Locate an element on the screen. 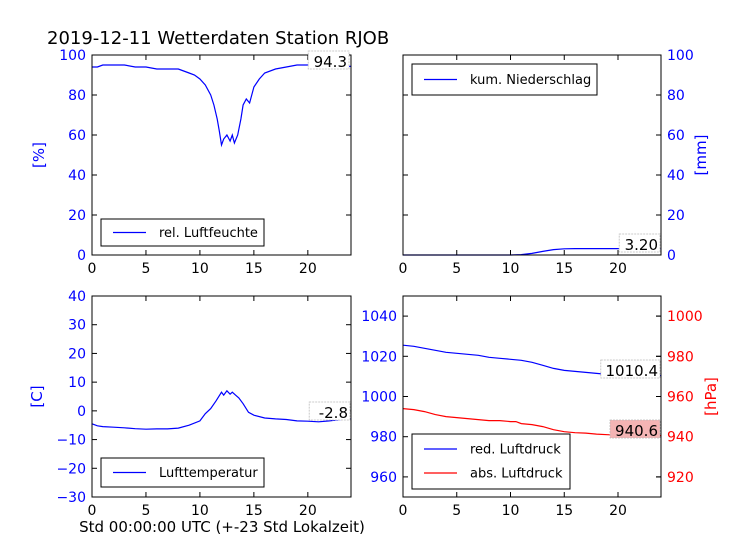 The image size is (736, 552). y-axis-label: [%] is located at coordinates (39, 155).